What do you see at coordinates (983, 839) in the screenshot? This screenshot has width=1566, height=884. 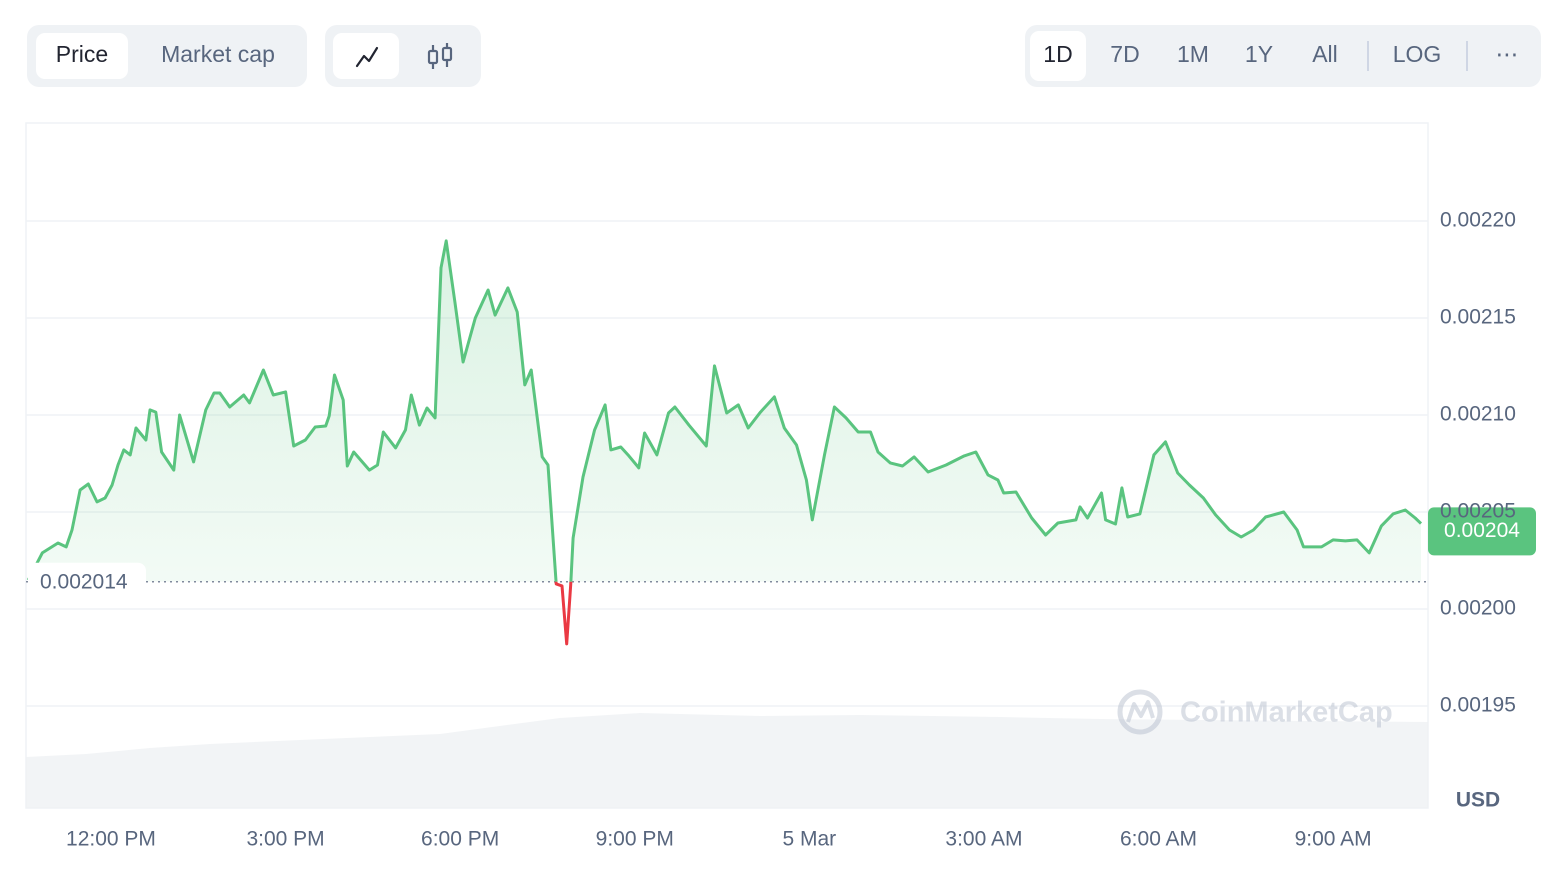 I see `x-tick-label: 3:00 AM` at bounding box center [983, 839].